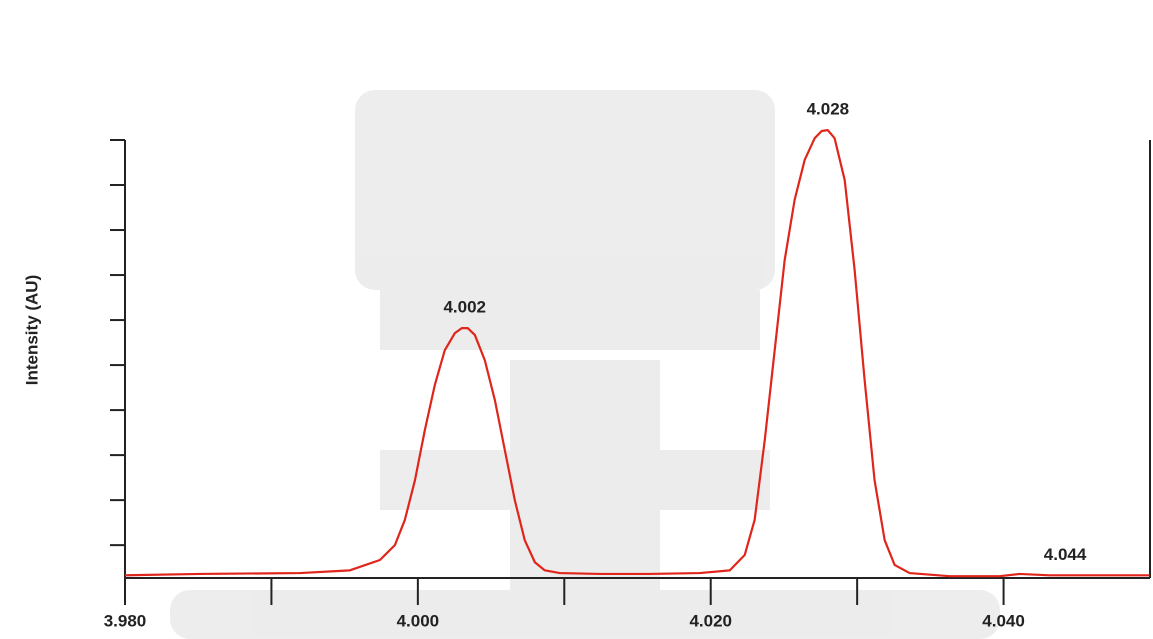 The height and width of the screenshot is (639, 1153). Describe the element at coordinates (1003, 620) in the screenshot. I see `x-tick-label: 4.040` at that location.